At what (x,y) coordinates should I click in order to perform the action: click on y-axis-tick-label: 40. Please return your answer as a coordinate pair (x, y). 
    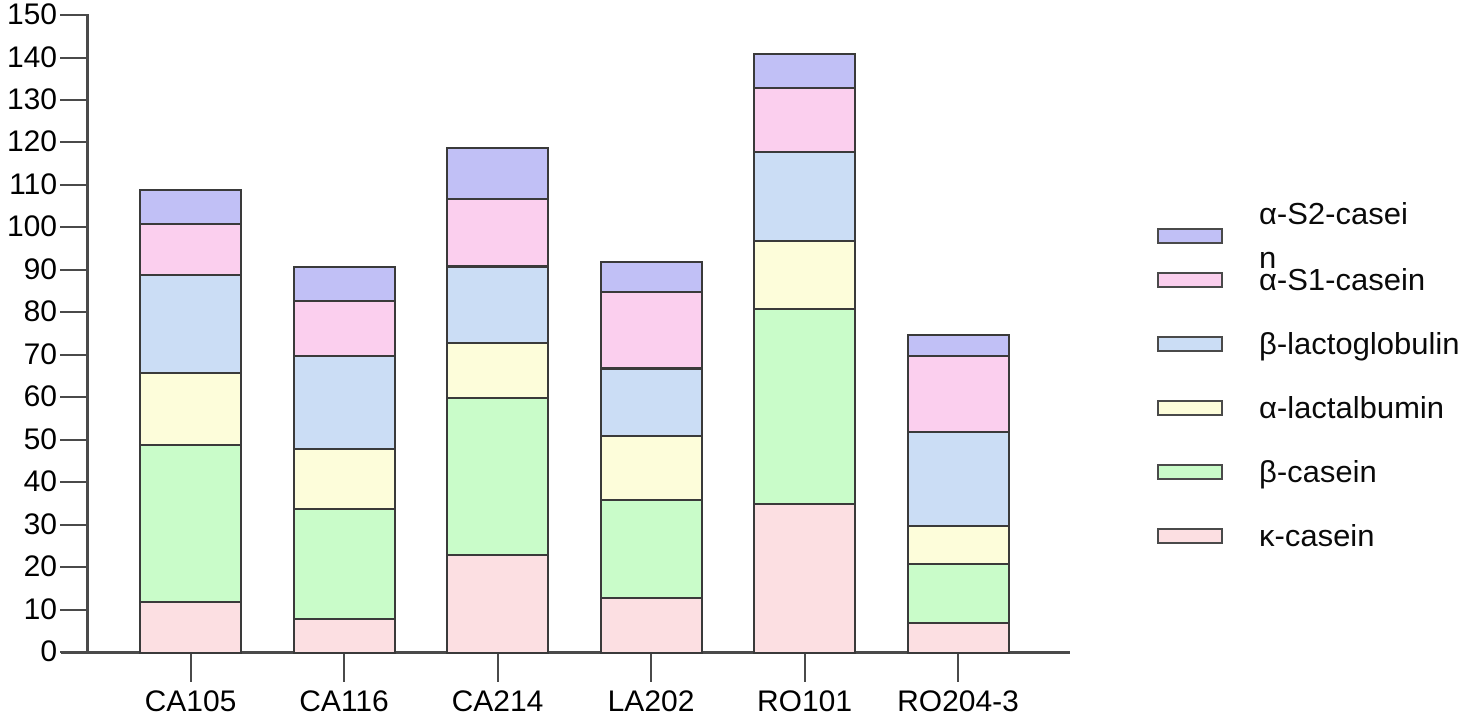
    Looking at the image, I should click on (40, 482).